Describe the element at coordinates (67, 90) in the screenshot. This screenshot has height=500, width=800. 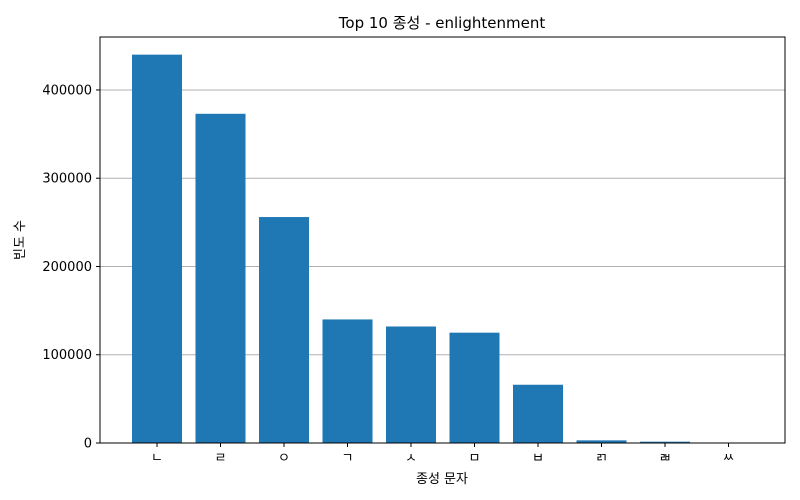
I see `y-tick-label: 400000` at that location.